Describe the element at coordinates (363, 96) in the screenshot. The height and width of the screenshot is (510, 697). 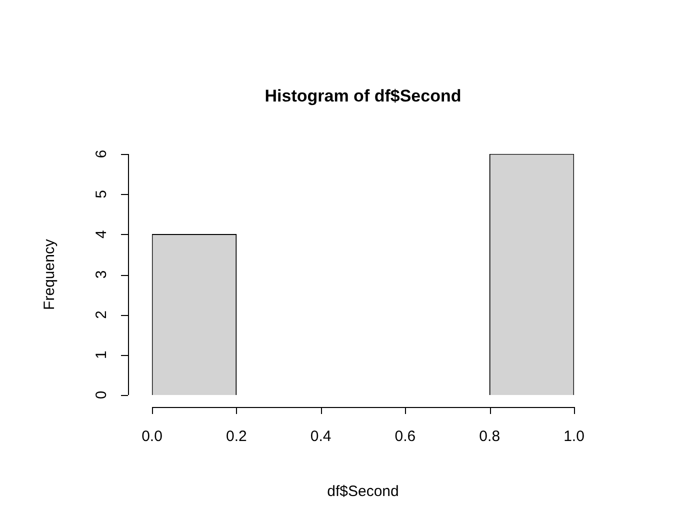
I see `chart-title: Histogram of df$Second` at that location.